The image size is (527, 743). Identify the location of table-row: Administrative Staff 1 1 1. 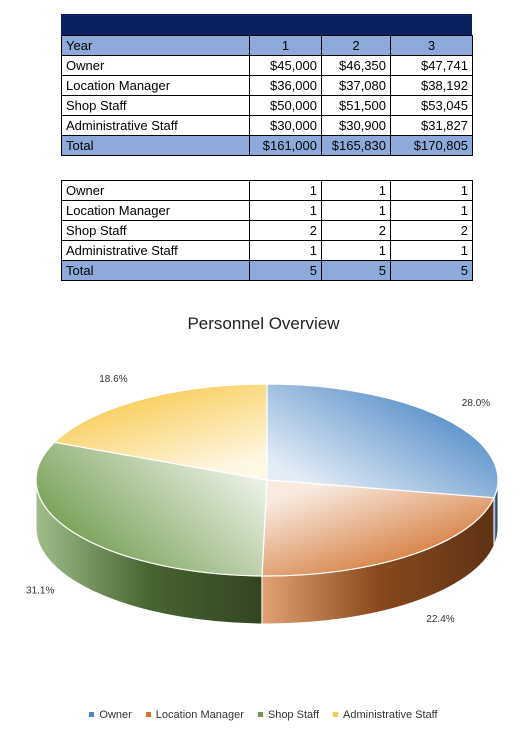
(267, 250).